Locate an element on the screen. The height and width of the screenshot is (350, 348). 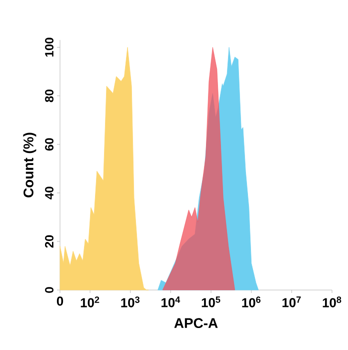
x-tick-label: 10$^{3}$ is located at coordinates (130, 302).